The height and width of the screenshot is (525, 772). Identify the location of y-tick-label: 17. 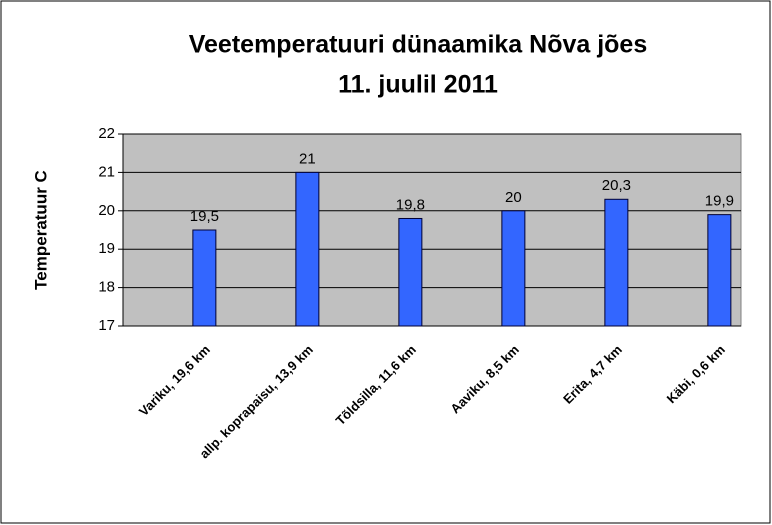
(106, 325).